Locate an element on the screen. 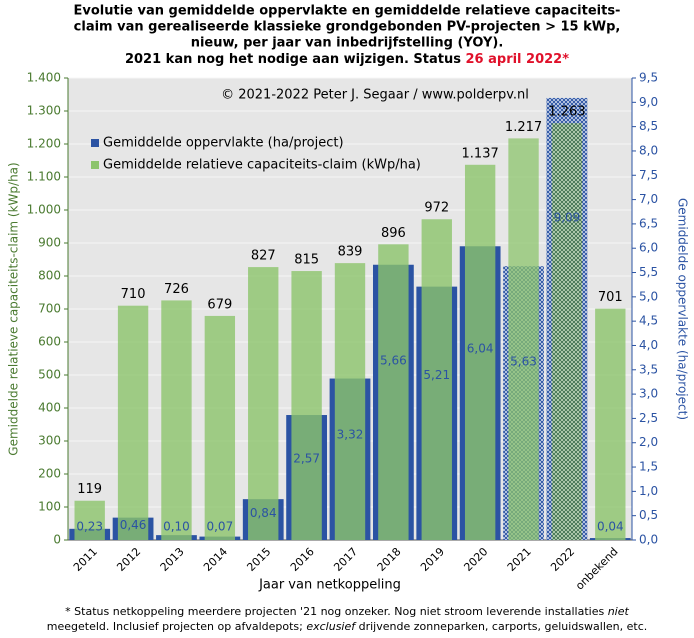  value-label: 9,09 is located at coordinates (567, 217).